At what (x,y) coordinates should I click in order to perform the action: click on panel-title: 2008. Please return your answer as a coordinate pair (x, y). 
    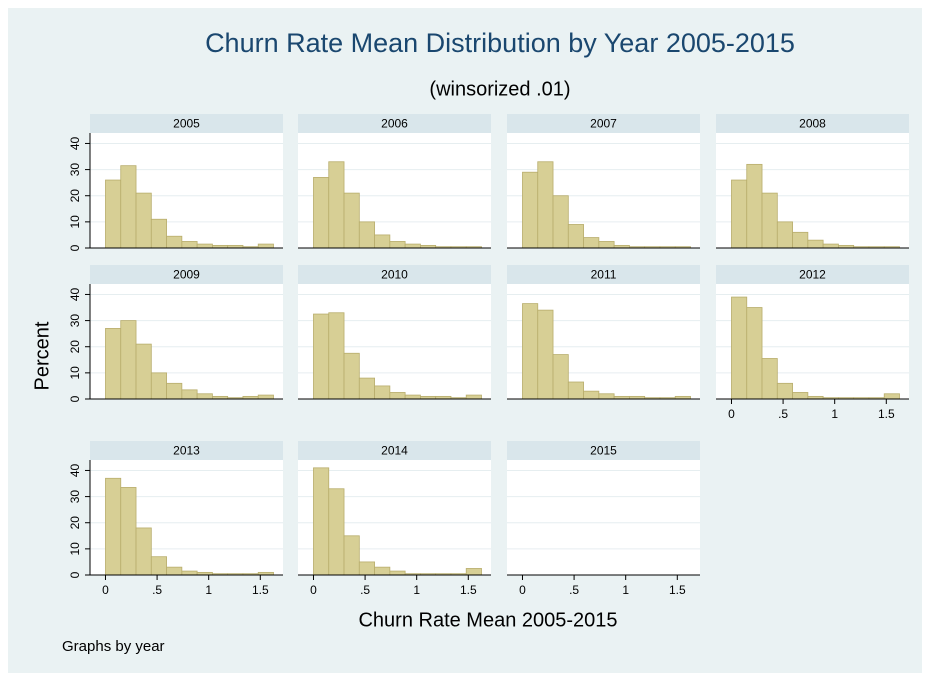
    Looking at the image, I should click on (812, 124).